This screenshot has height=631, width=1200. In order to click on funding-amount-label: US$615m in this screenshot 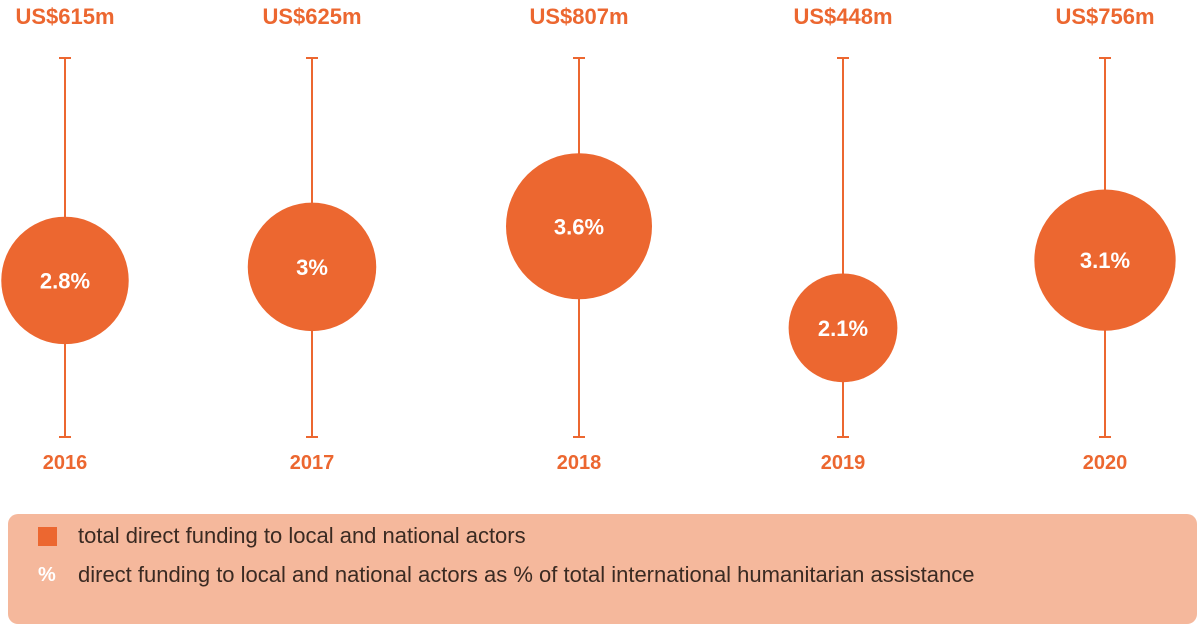, I will do `click(64, 16)`.